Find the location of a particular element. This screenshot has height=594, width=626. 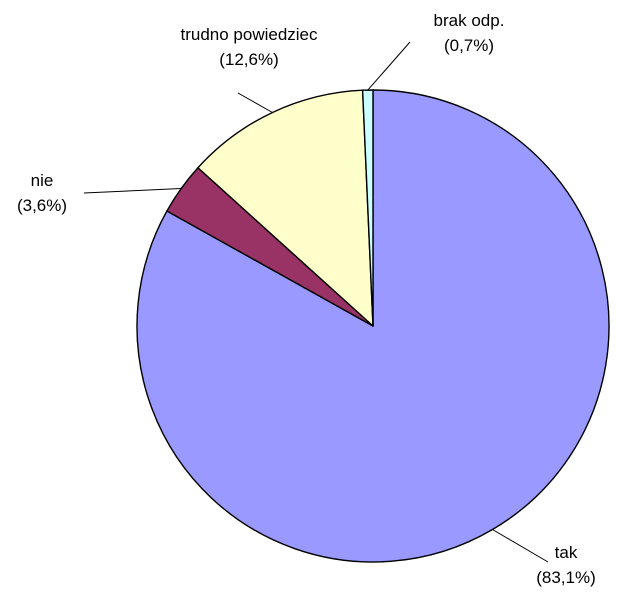

slice-label-value: (12,6%) is located at coordinates (249, 59).